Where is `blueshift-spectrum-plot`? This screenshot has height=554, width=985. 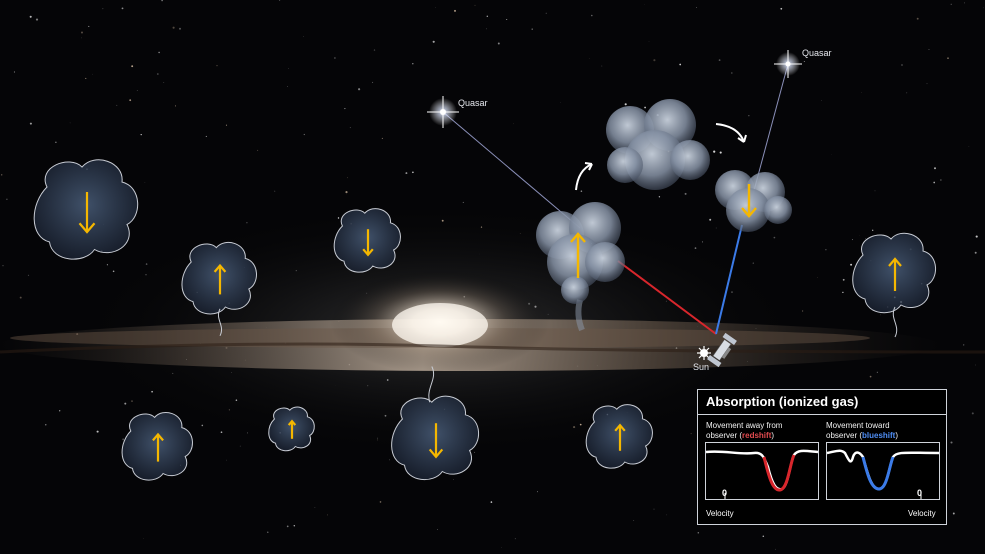
blueshift-spectrum-plot is located at coordinates (883, 471).